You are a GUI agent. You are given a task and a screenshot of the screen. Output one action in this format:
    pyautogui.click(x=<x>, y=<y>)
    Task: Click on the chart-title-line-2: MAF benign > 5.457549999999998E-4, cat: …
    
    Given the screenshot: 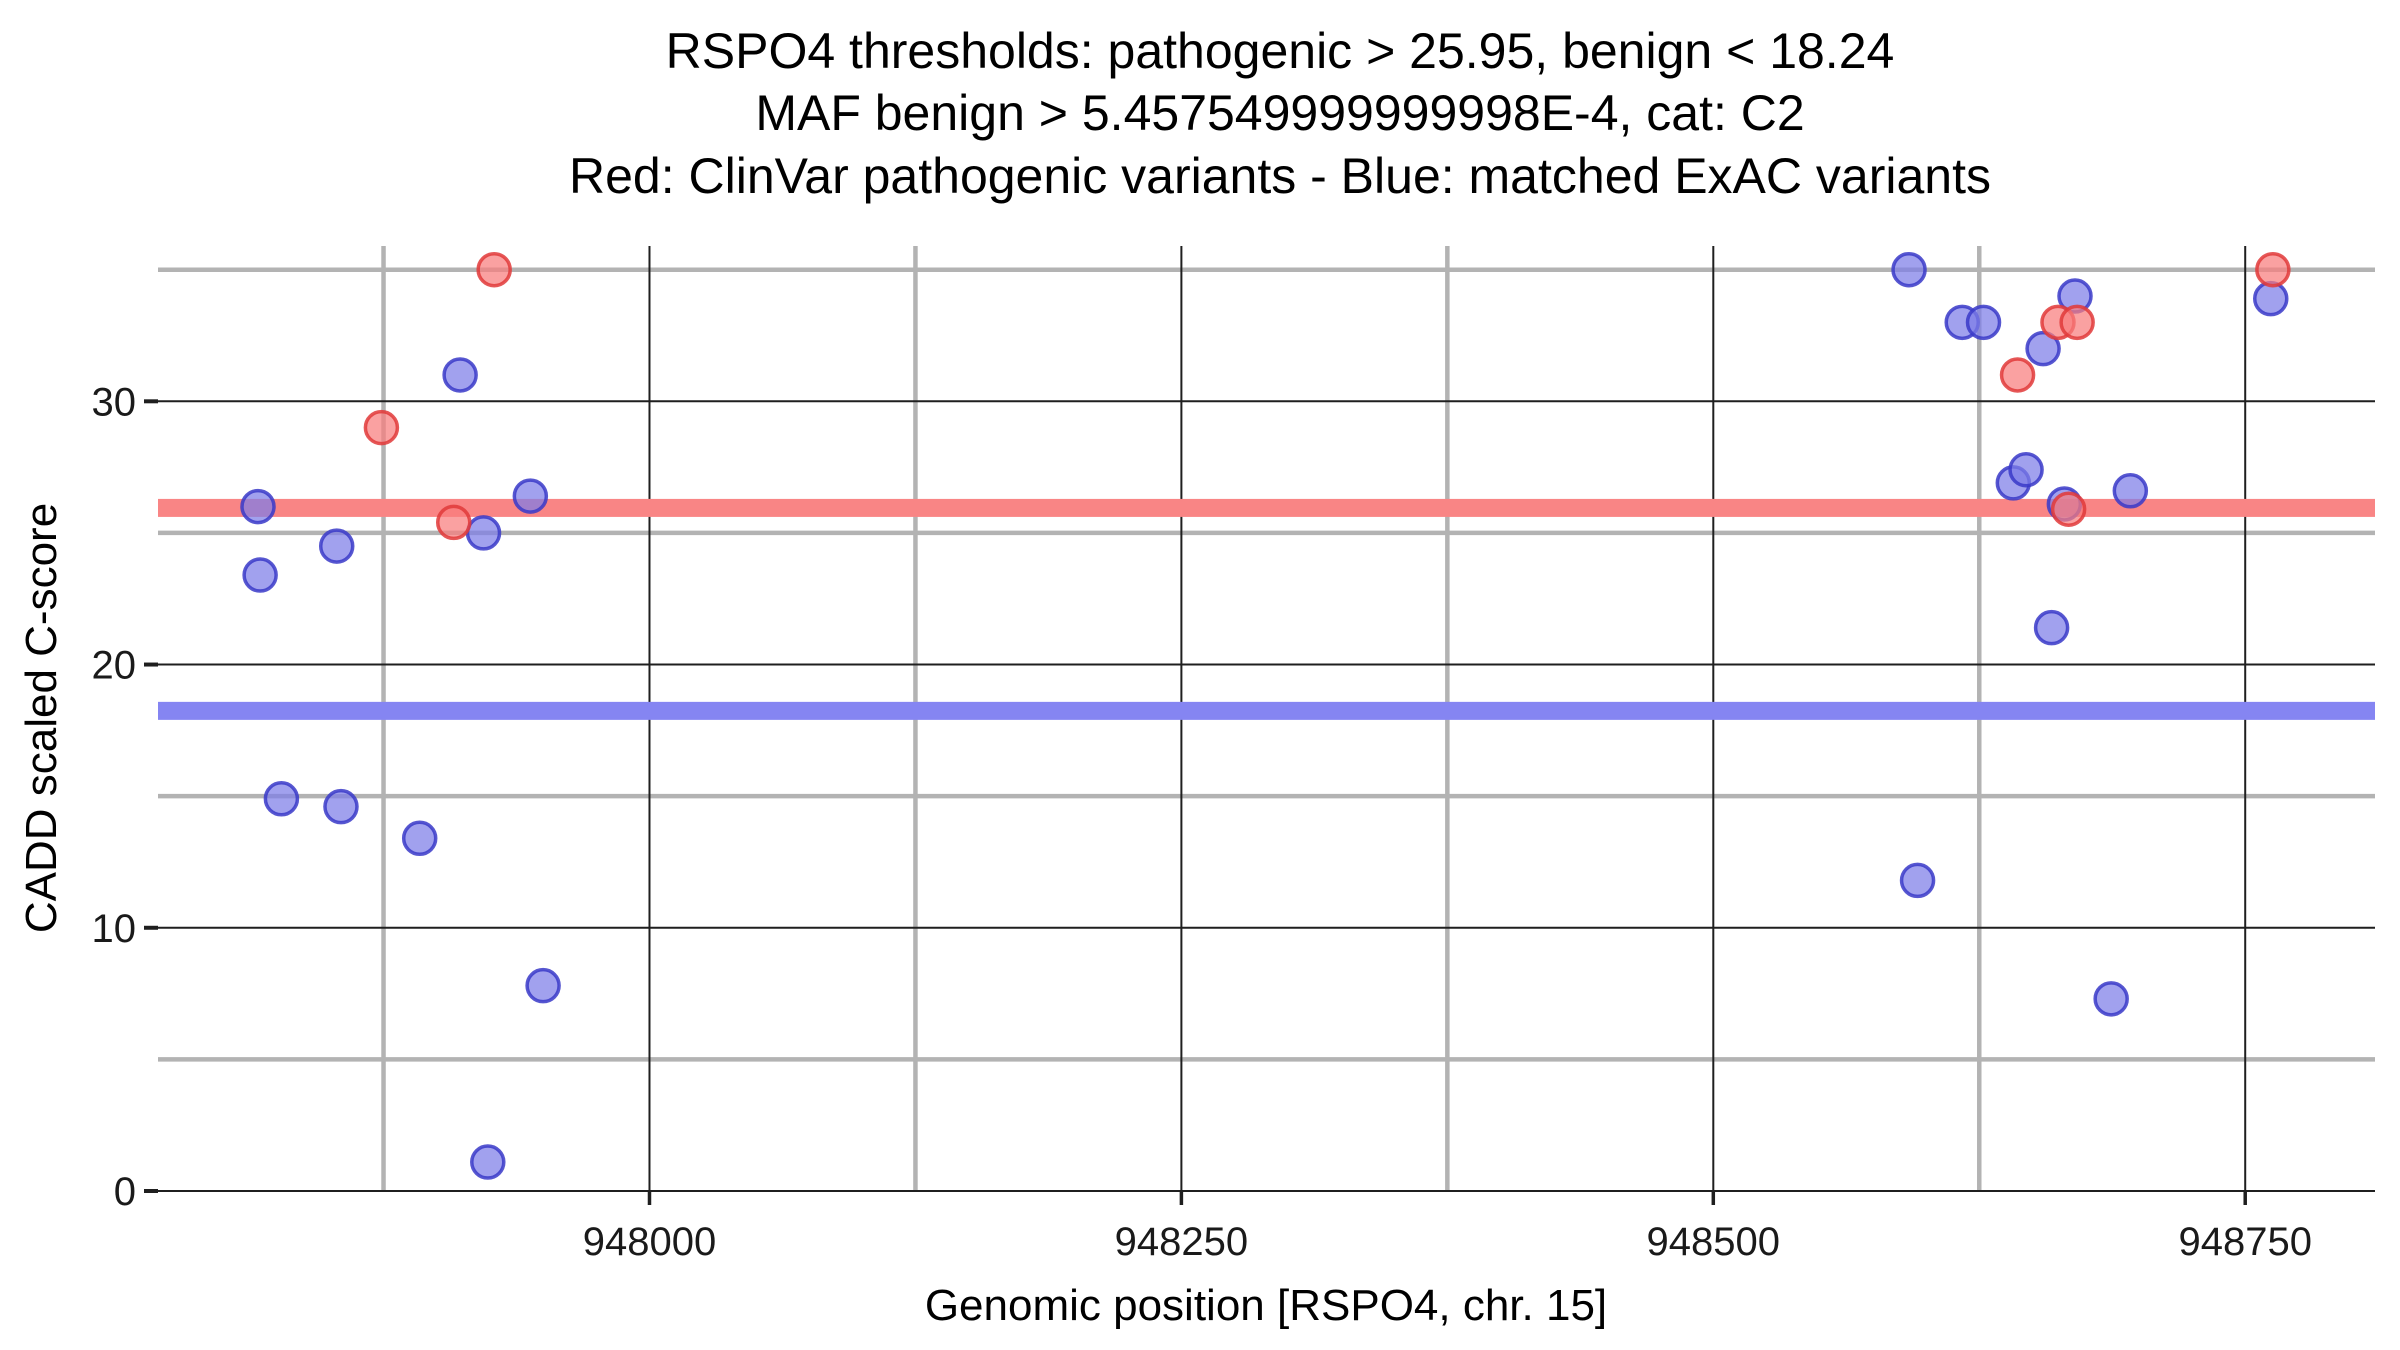 What is the action you would take?
    pyautogui.click(x=1279, y=113)
    